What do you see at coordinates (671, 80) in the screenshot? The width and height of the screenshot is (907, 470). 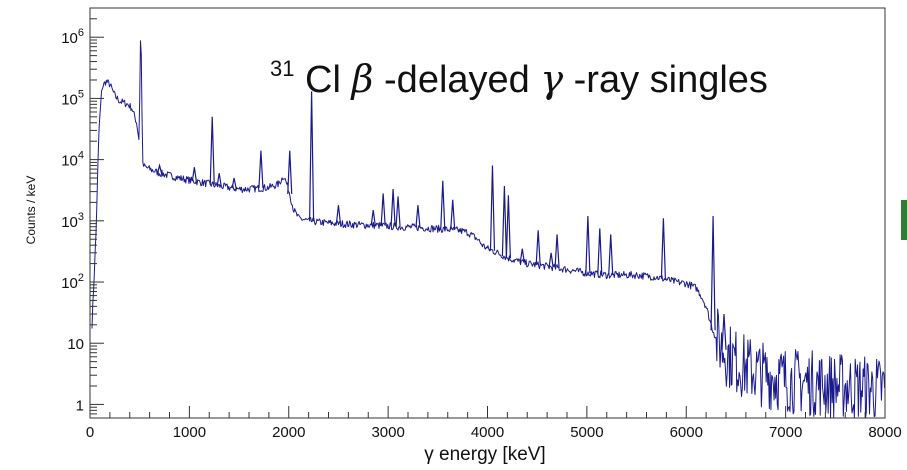 I see `title-end: -ray singles` at bounding box center [671, 80].